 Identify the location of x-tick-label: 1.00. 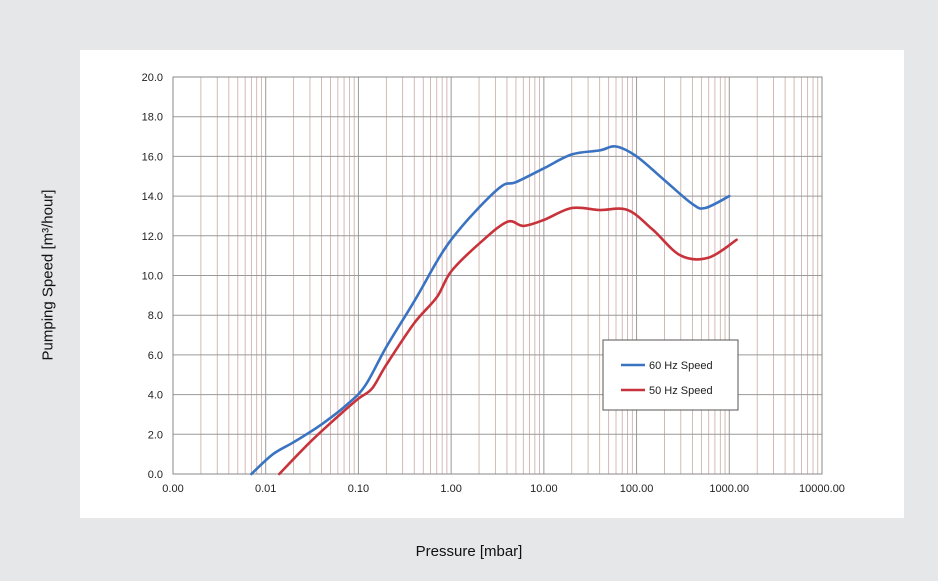
(450, 489).